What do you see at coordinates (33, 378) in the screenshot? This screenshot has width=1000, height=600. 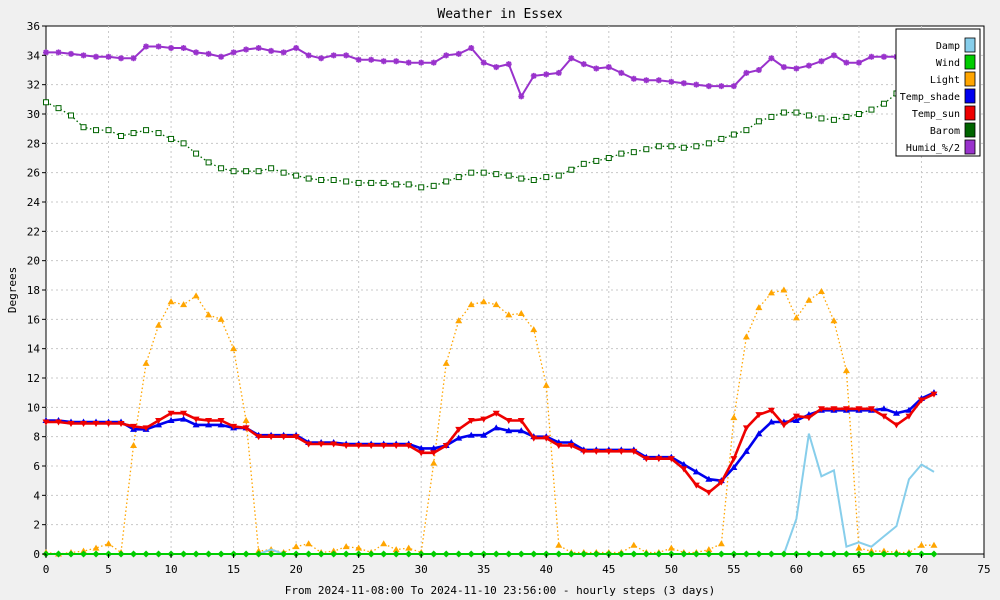 I see `y-tick-label: 12` at bounding box center [33, 378].